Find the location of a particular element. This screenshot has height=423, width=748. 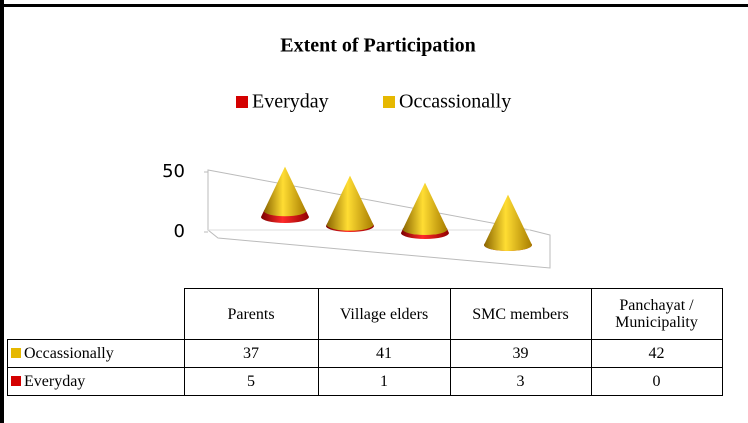

table-row: Everyday 5 1 3 0 is located at coordinates (365, 381).